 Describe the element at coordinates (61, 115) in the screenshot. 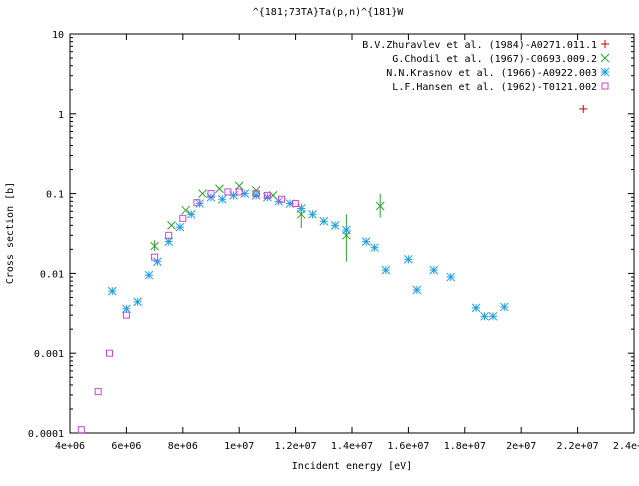

I see `y-tick-label: 1` at that location.